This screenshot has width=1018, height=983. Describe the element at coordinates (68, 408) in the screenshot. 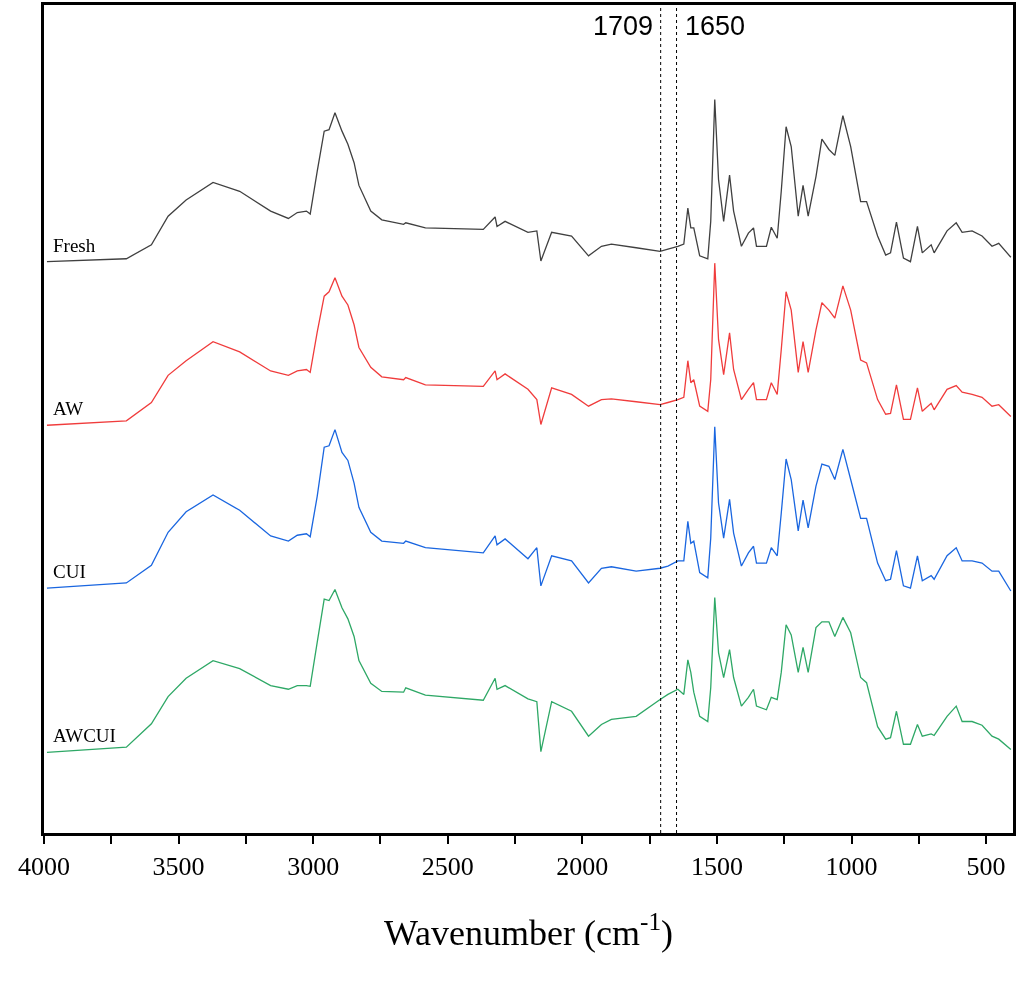

I see `series-label: AW` at that location.